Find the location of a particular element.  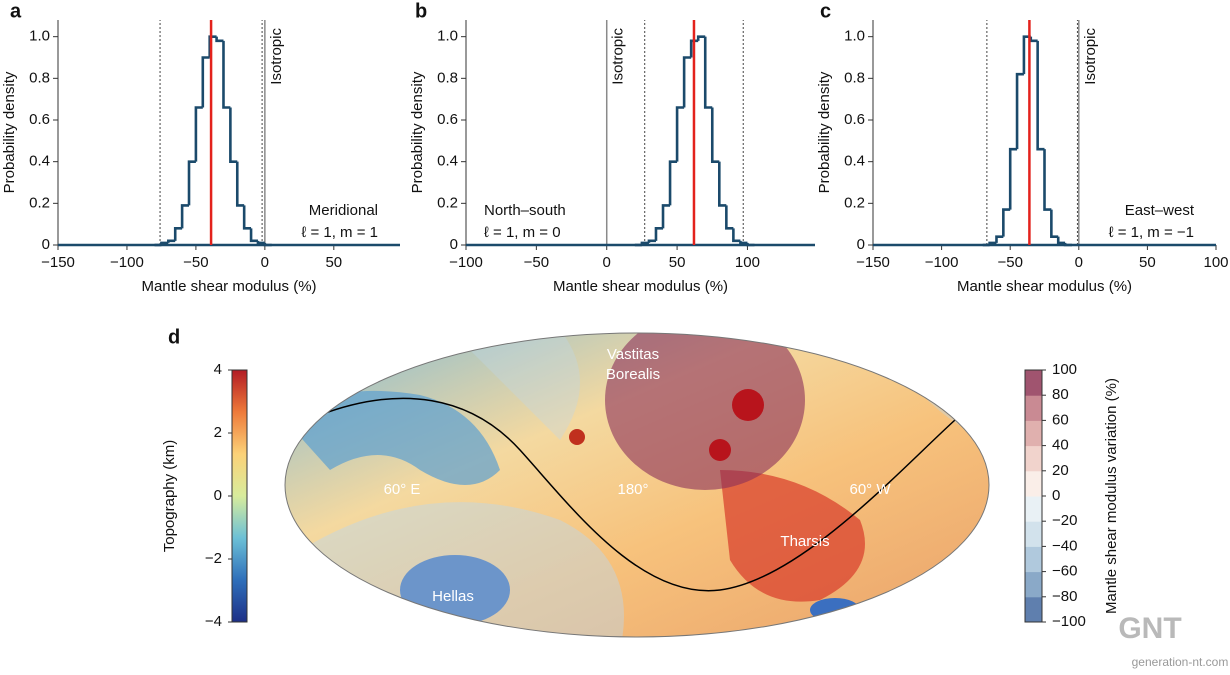

annotation: ℓ = 1, m = −1 is located at coordinates (1151, 232).